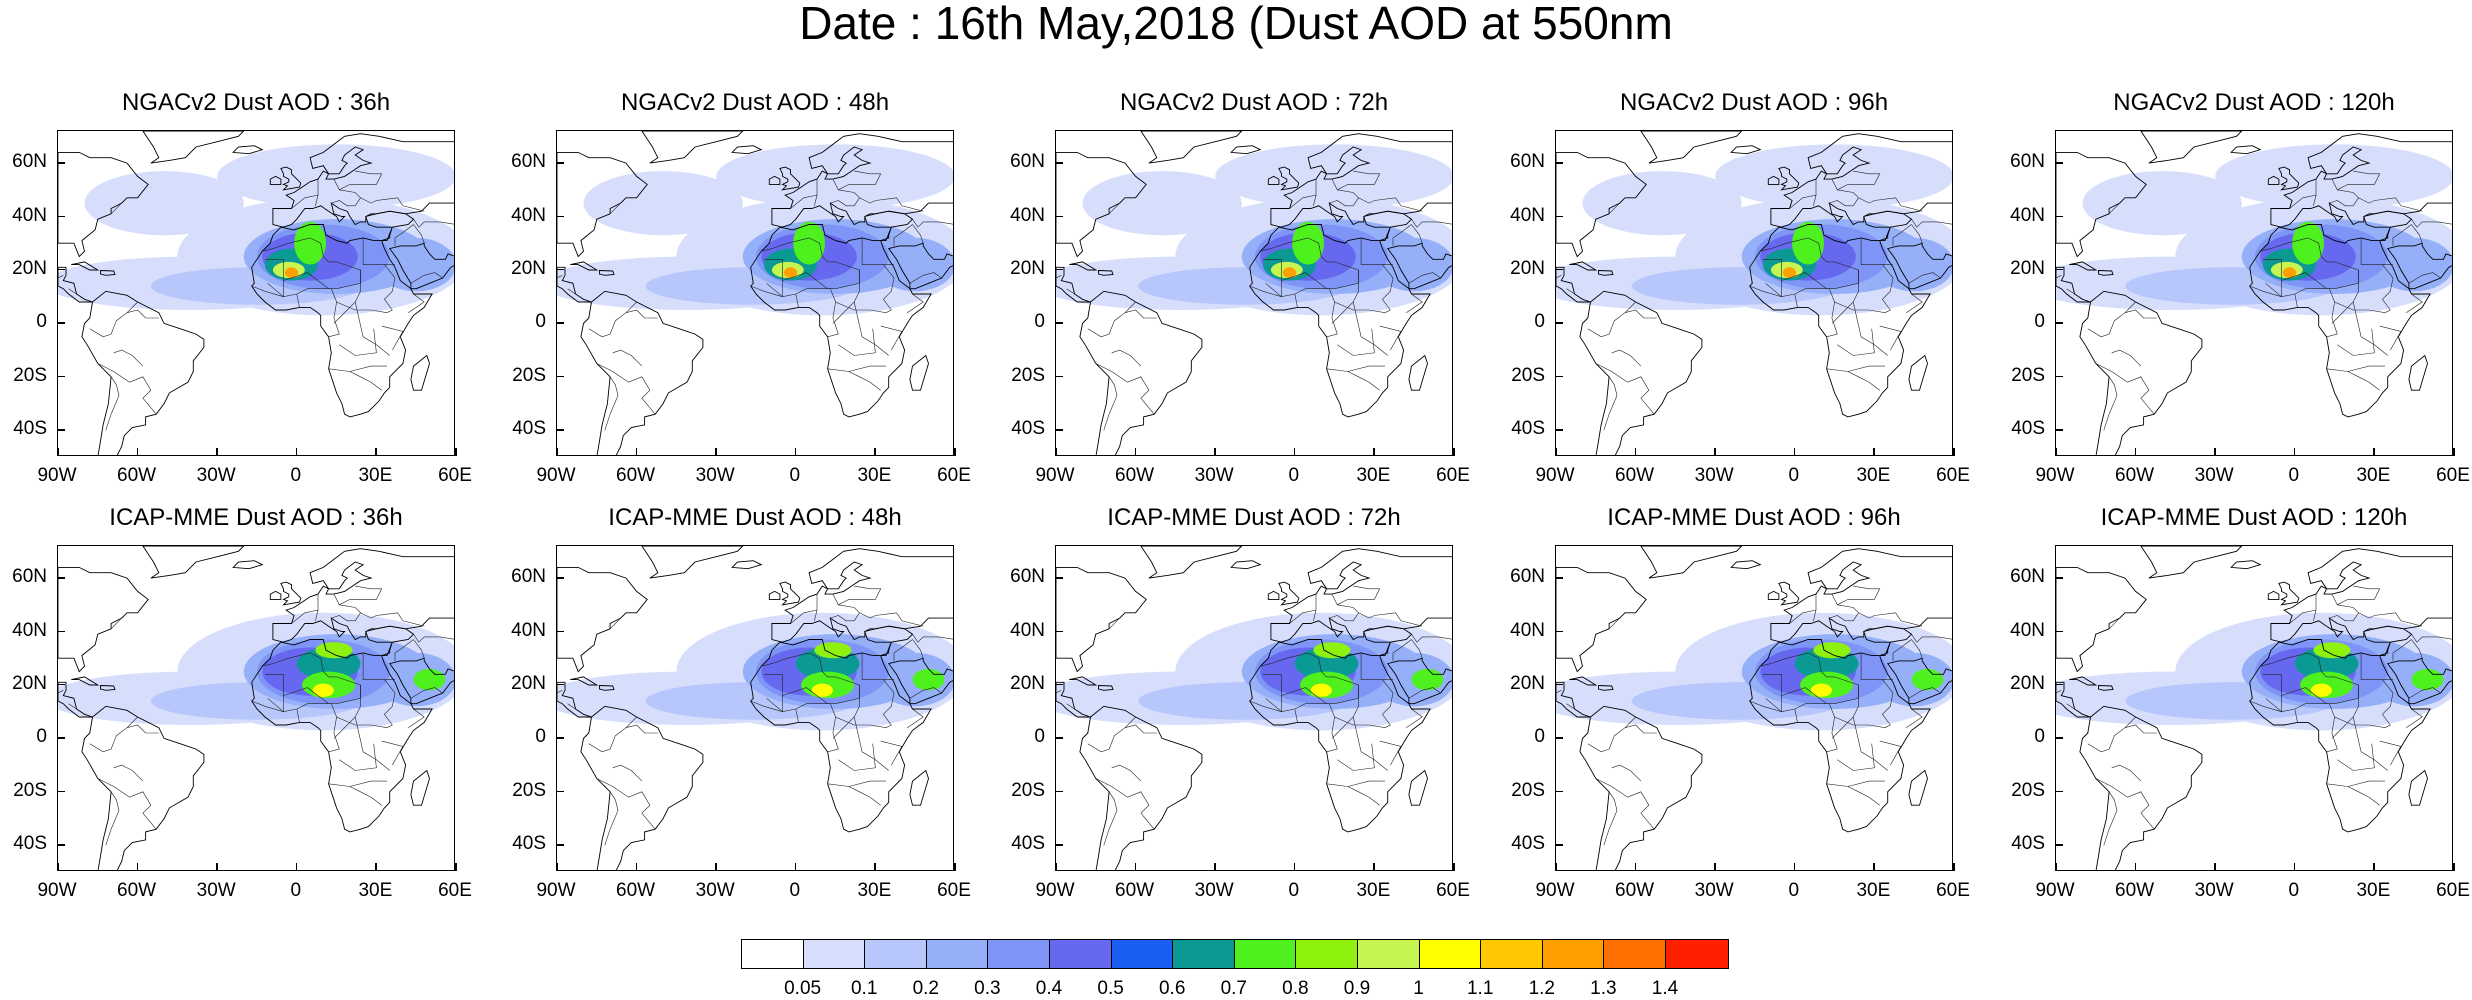 This screenshot has width=2472, height=1000. What do you see at coordinates (1233, 988) in the screenshot?
I see `colorbar-label: 0.7` at bounding box center [1233, 988].